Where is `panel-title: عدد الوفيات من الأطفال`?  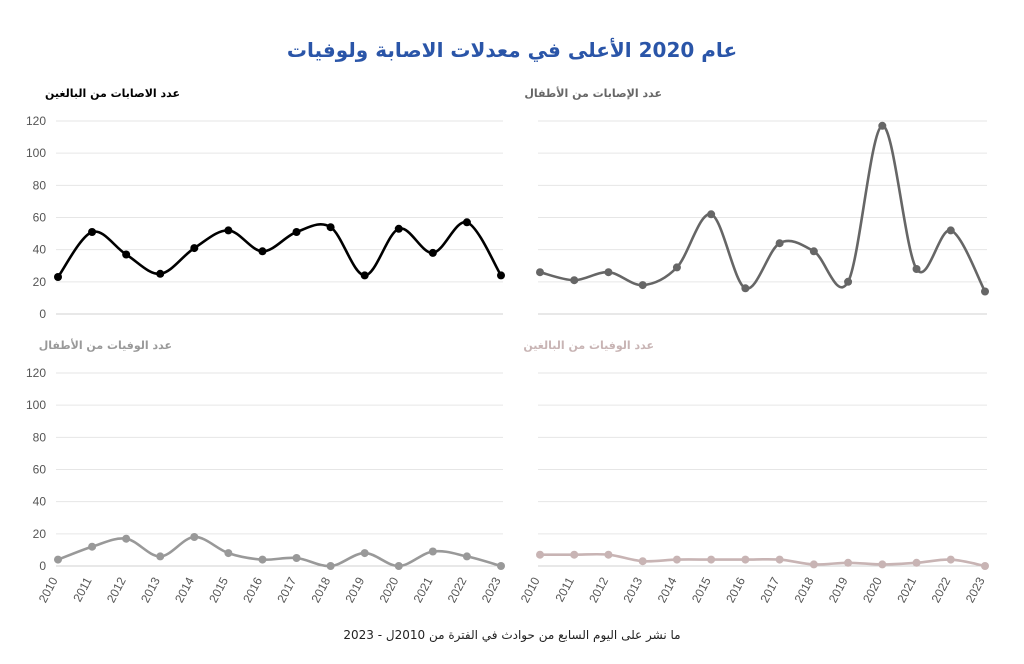
panel-title: عدد الوفيات من الأطفال is located at coordinates (105, 345).